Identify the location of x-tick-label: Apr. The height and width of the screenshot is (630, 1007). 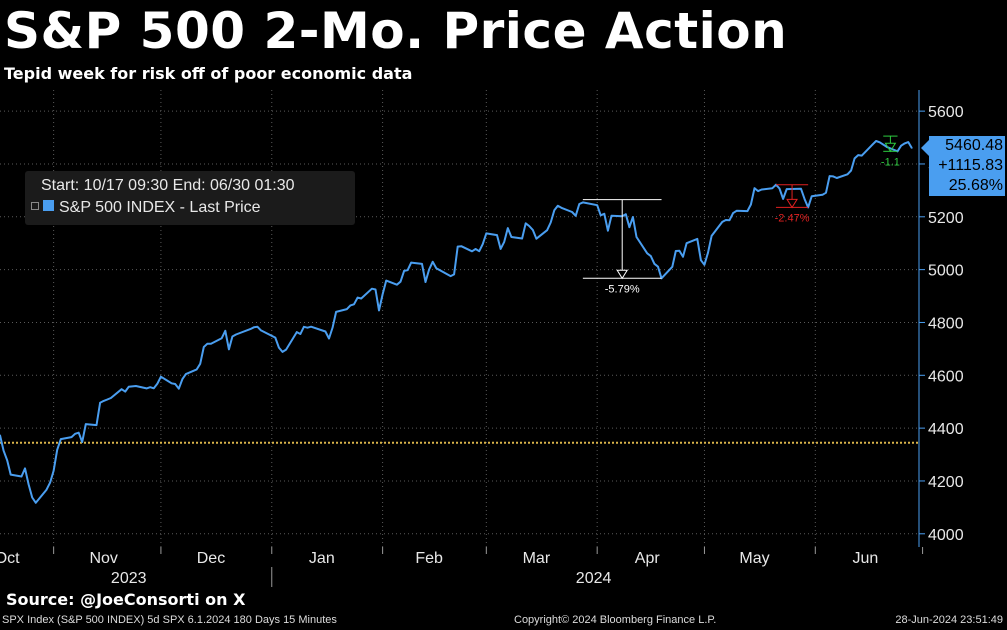
(648, 558).